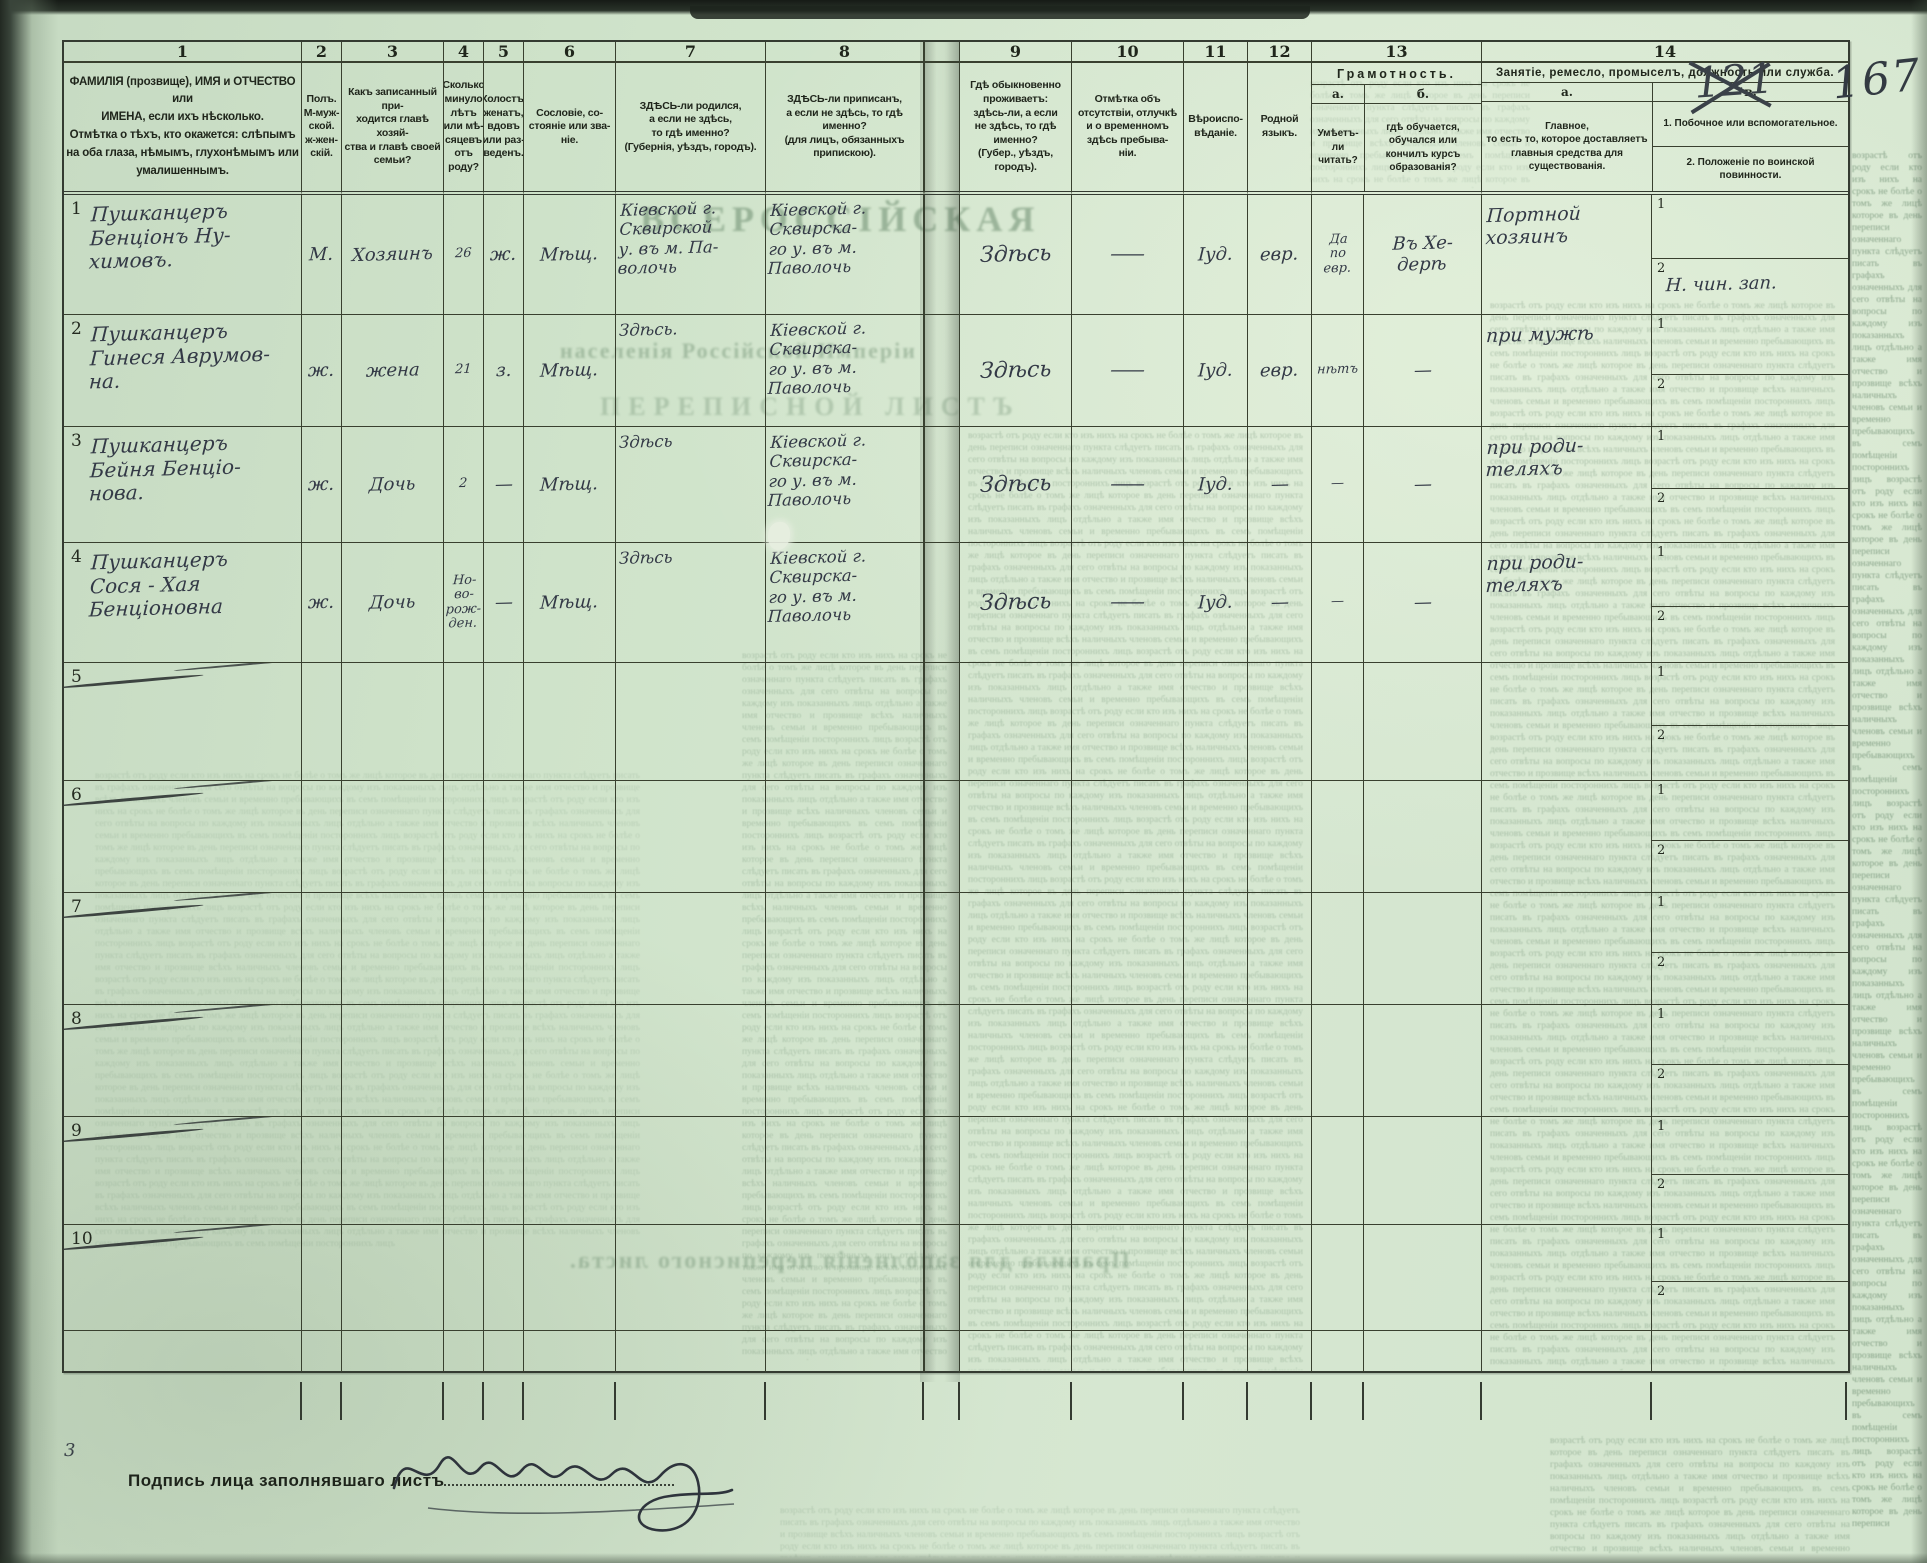 Image resolution: width=1927 pixels, height=1563 pixels. I want to click on cell-residence, so click(1016, 722).